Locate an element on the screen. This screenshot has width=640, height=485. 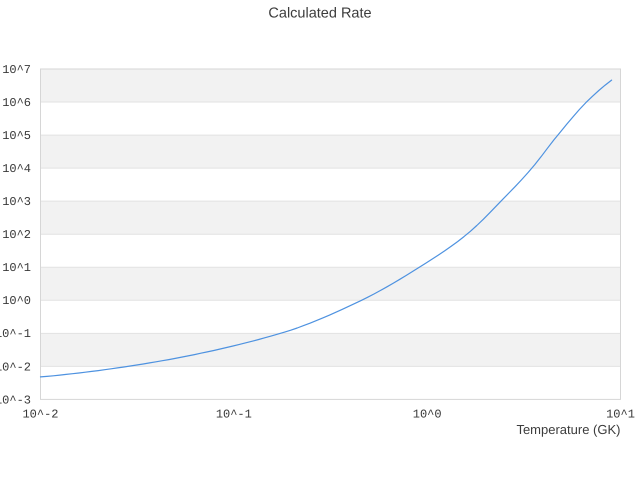
svg-text: Temperature (GK) is located at coordinates (568, 429).